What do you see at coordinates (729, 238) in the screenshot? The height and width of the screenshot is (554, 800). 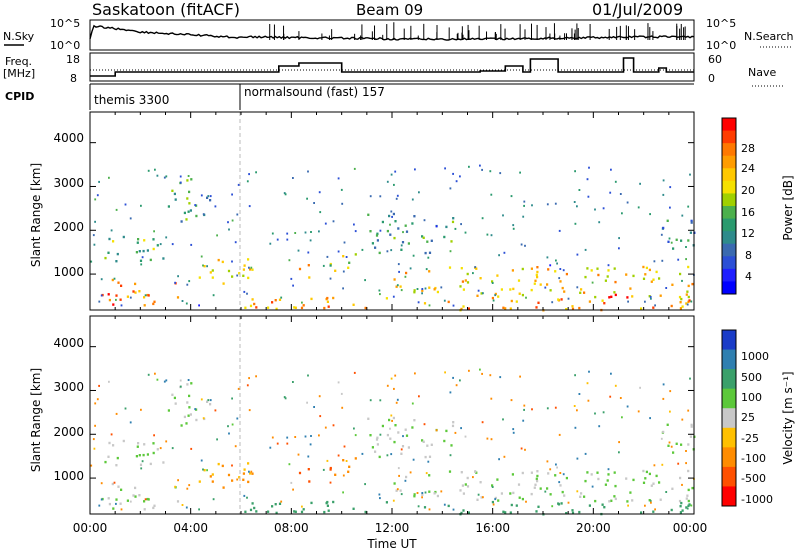 I see `power-colorbar-swatch` at bounding box center [729, 238].